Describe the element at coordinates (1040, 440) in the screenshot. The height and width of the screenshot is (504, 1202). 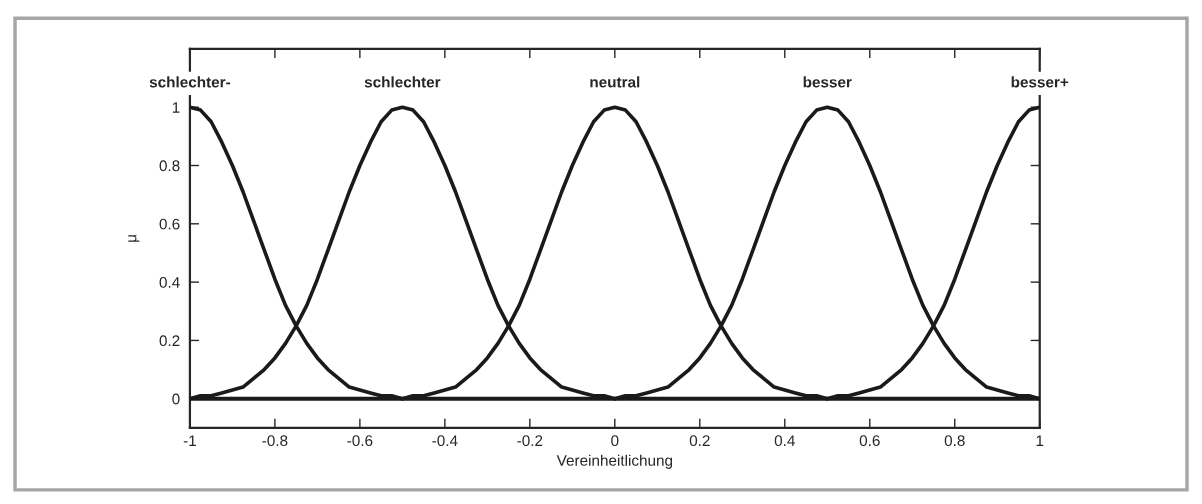
I see `x-tick-label: 1` at that location.